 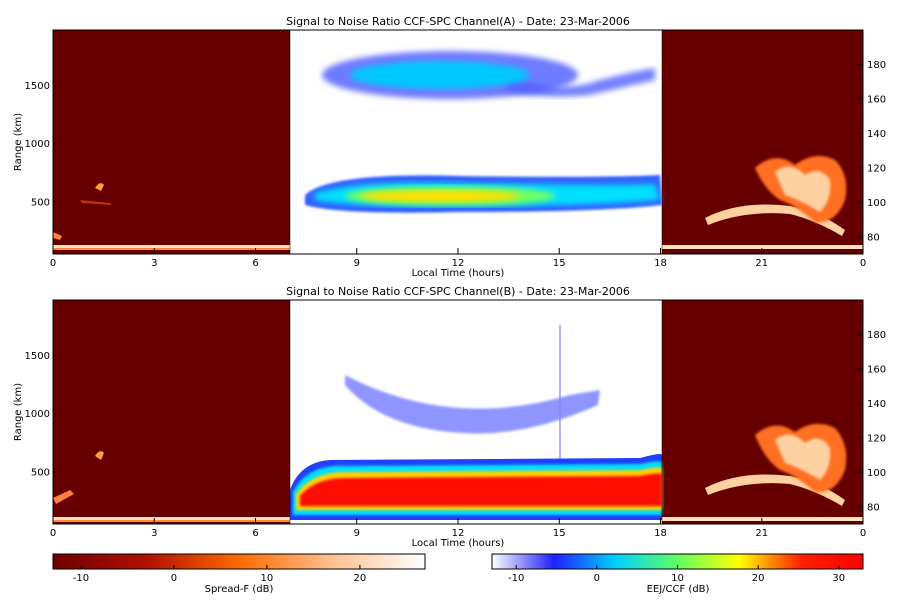 What do you see at coordinates (876, 369) in the screenshot?
I see `panel-b-ytick-right-label: 160` at bounding box center [876, 369].